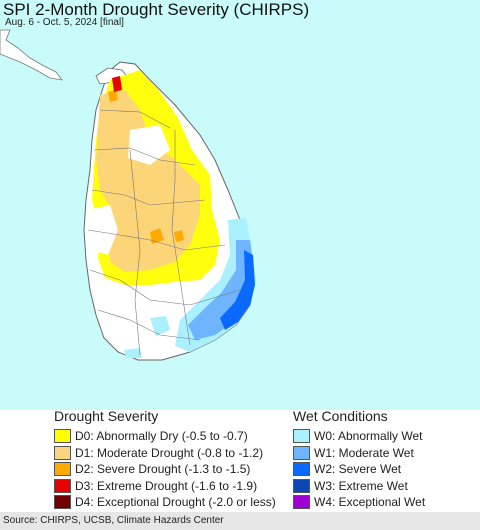  Describe the element at coordinates (301, 502) in the screenshot. I see `swatch-w4` at that location.